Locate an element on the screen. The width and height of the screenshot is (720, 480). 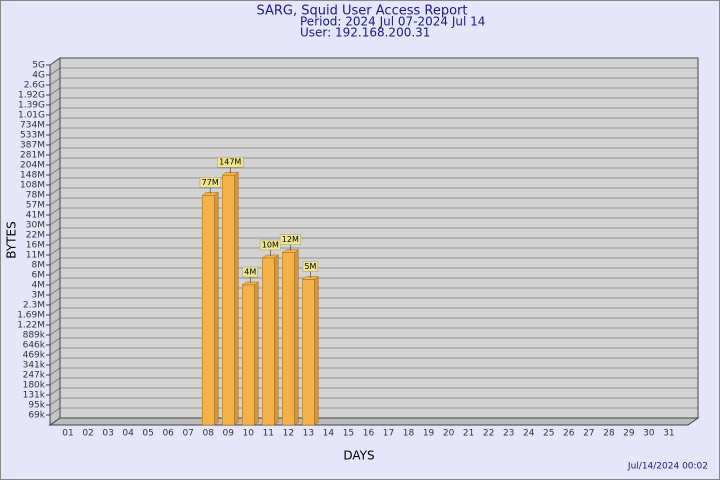
y-tick-label: 6M is located at coordinates (39, 276).